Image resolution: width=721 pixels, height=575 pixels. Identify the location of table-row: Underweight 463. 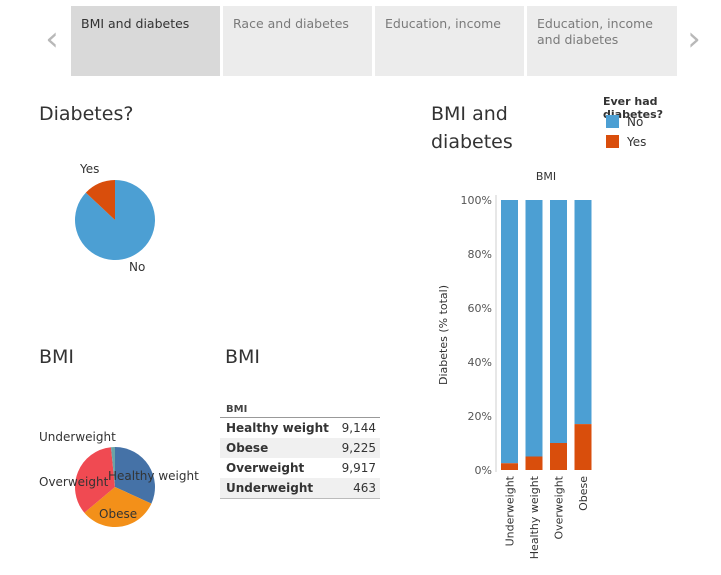
(300, 488).